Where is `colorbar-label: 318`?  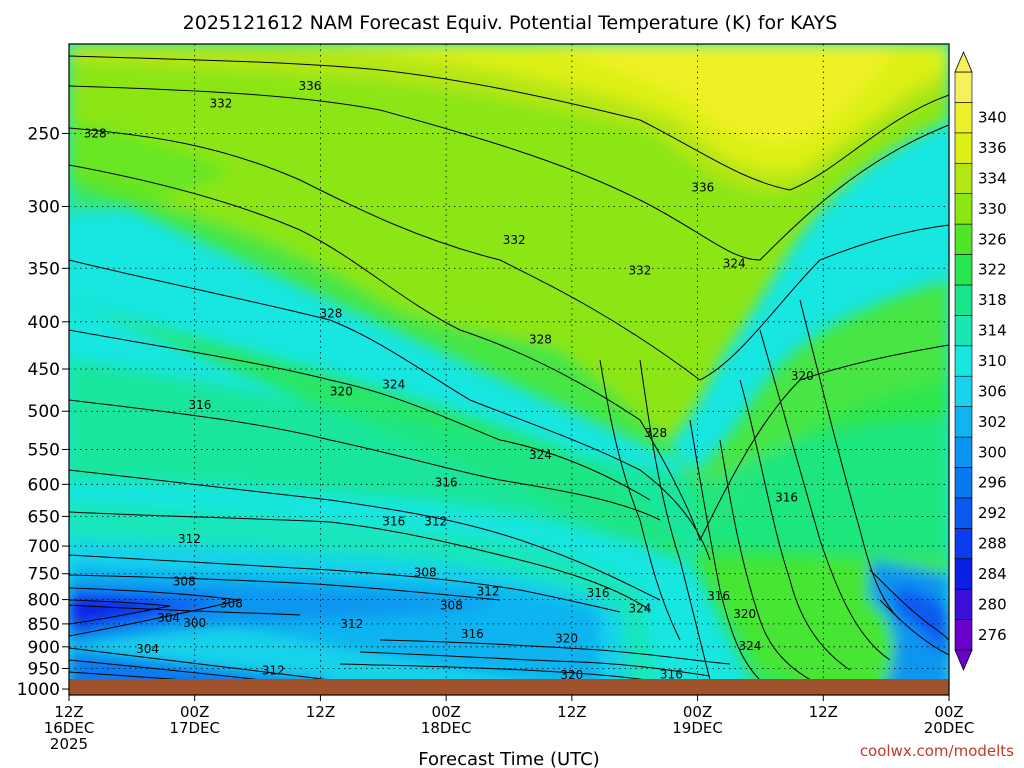 colorbar-label: 318 is located at coordinates (992, 300).